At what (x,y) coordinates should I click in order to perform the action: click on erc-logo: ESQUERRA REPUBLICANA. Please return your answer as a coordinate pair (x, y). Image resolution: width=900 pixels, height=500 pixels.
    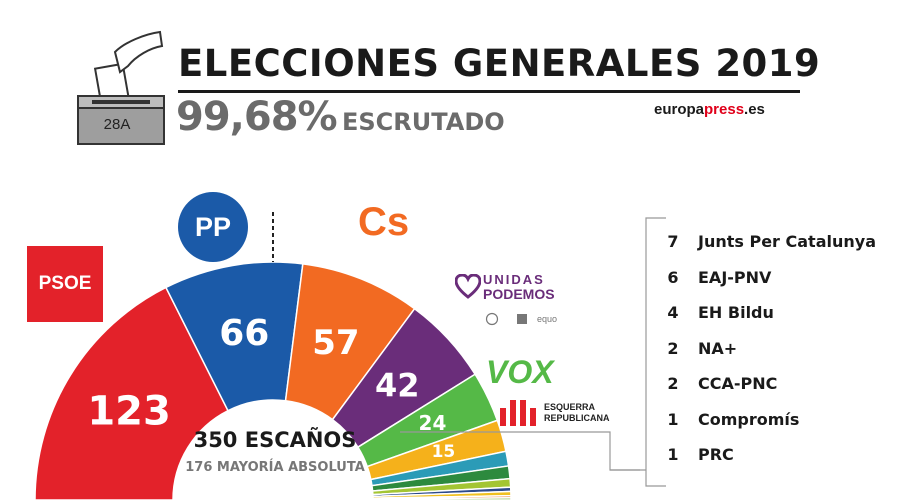
    Looking at the image, I should click on (563, 413).